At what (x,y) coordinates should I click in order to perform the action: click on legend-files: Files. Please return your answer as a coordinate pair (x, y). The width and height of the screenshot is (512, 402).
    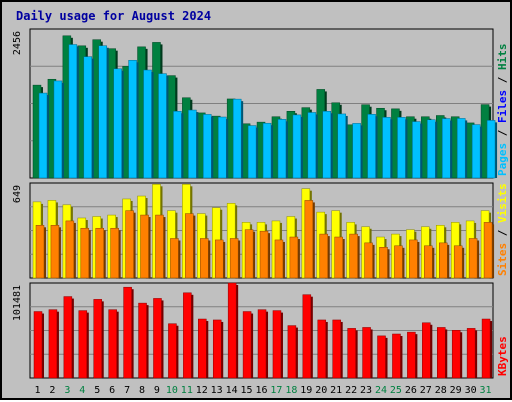
    Looking at the image, I should click on (502, 106).